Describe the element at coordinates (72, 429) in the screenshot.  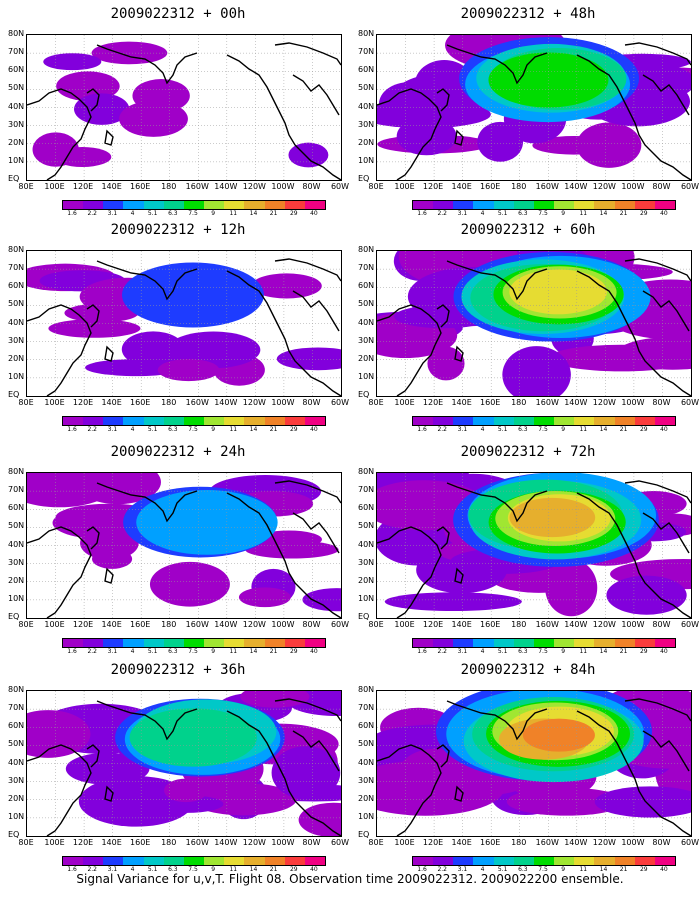
I see `colorbar-label: 1.6` at that location.